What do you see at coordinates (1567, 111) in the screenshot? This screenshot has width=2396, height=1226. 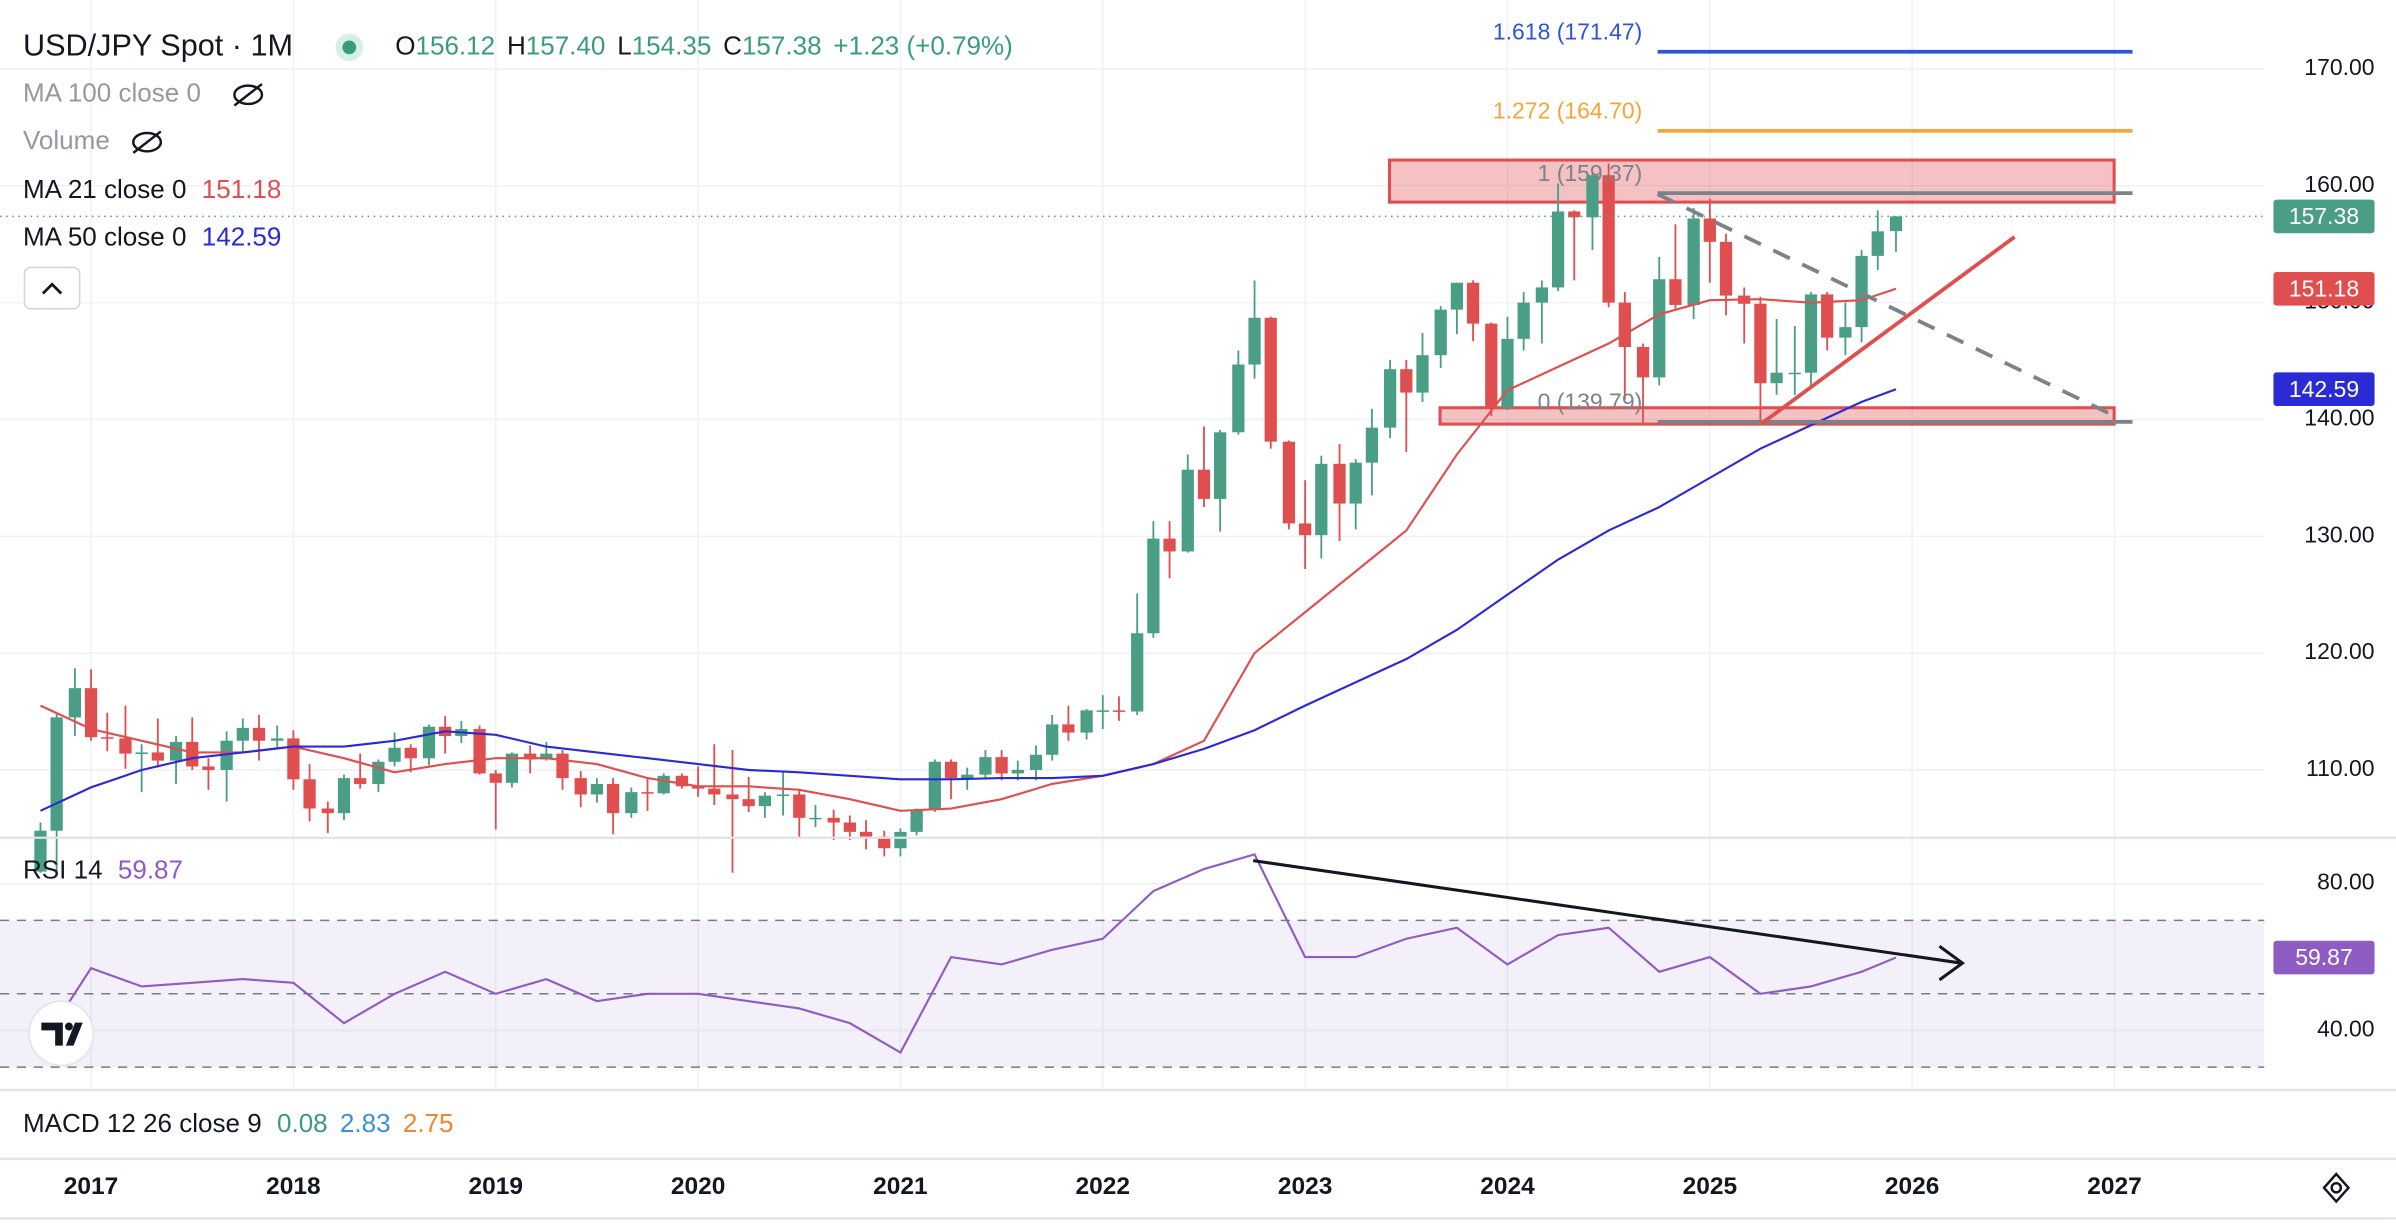 I see `fib-label: 1.272 (164.70)` at bounding box center [1567, 111].